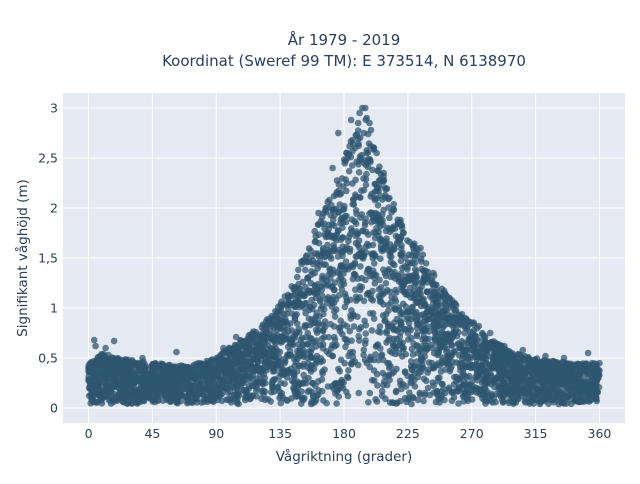  What do you see at coordinates (600, 433) in the screenshot?
I see `x-tick-label: 360` at bounding box center [600, 433].